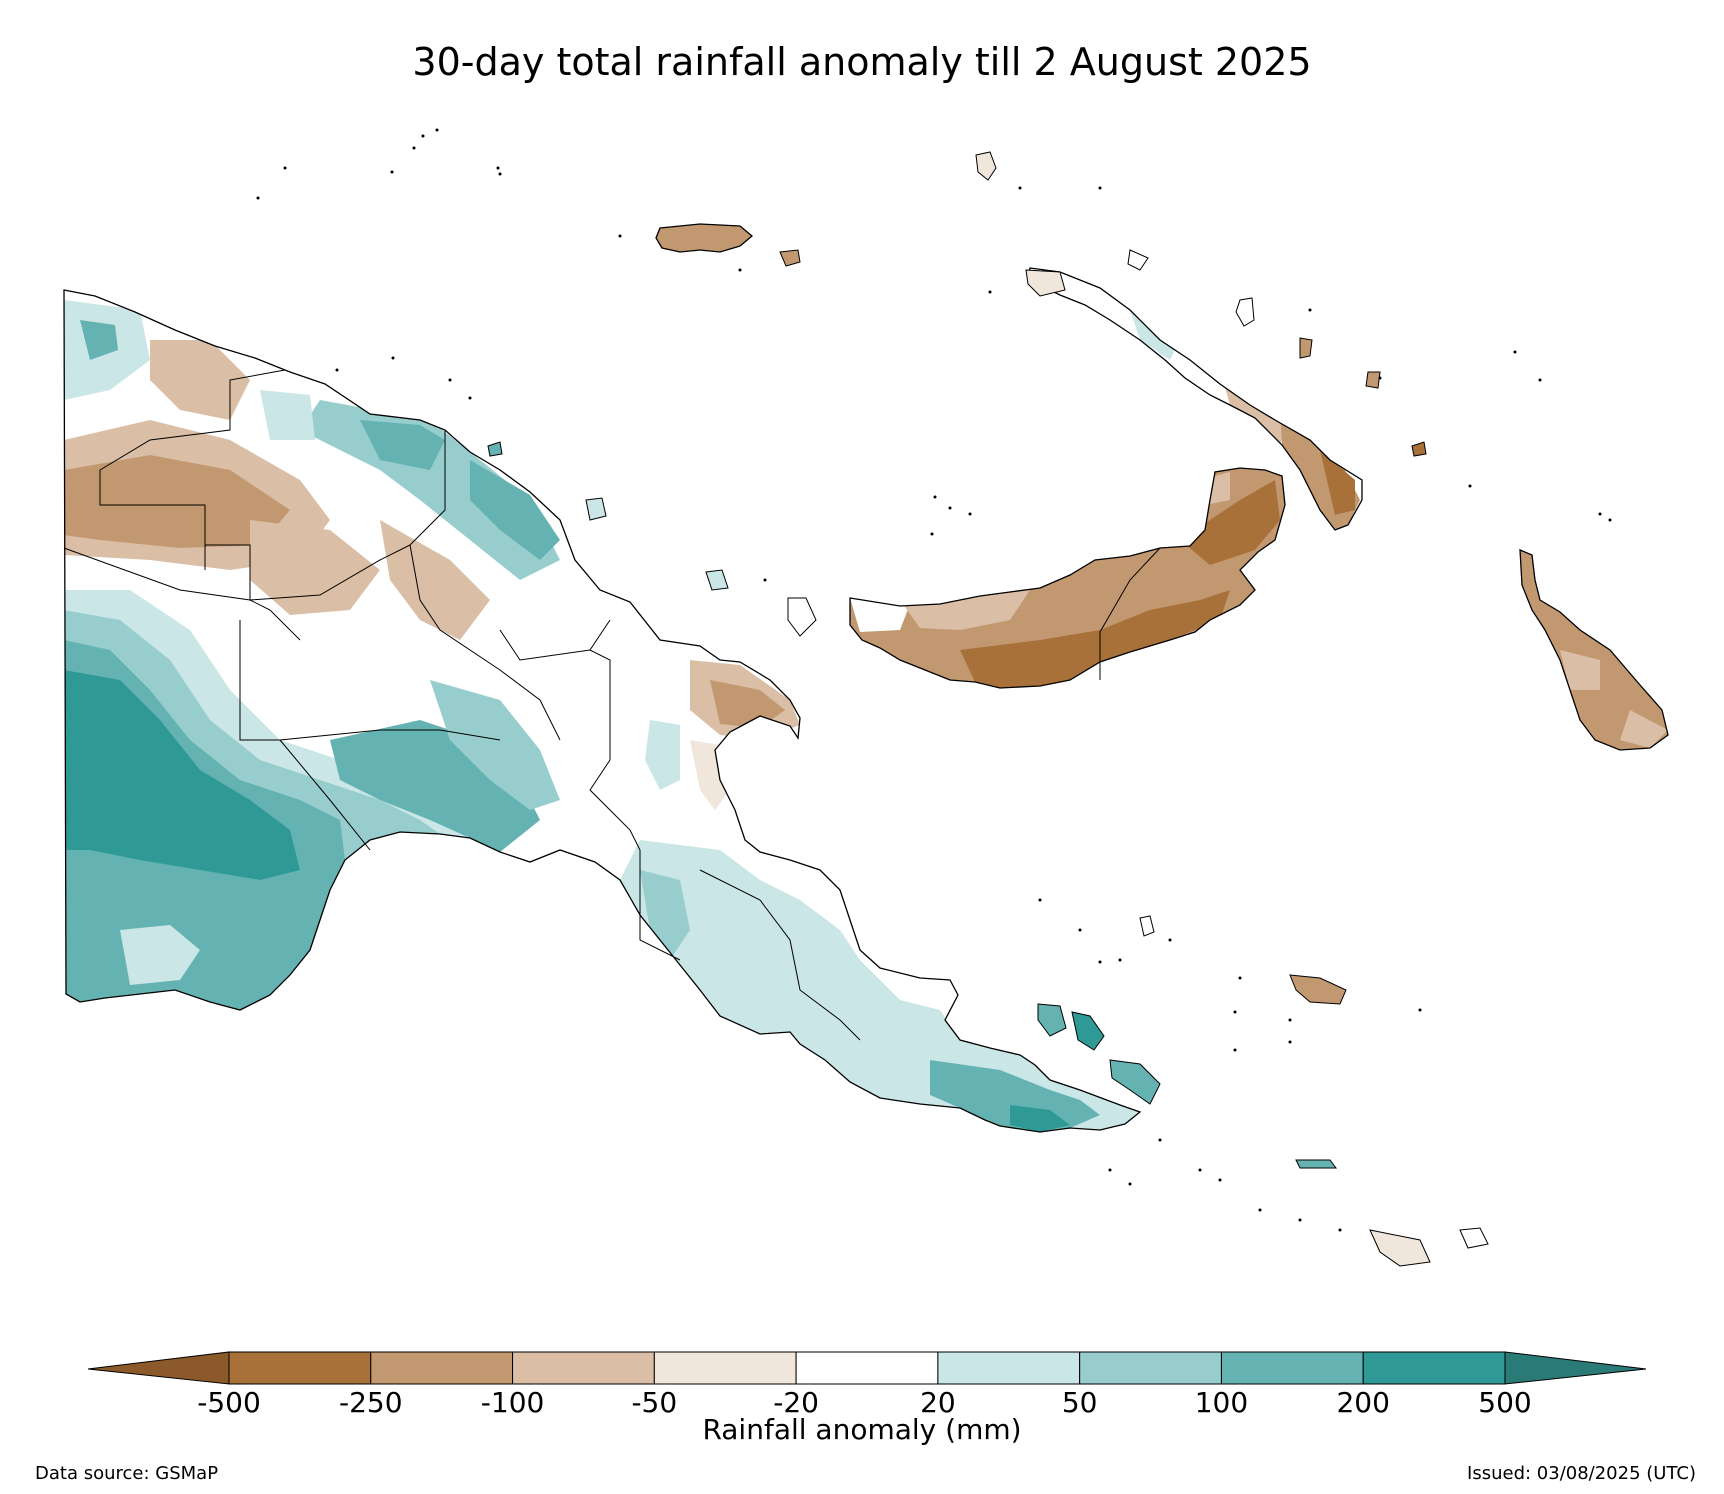 The height and width of the screenshot is (1494, 1724). What do you see at coordinates (728, 245) in the screenshot?
I see `manus-island` at bounding box center [728, 245].